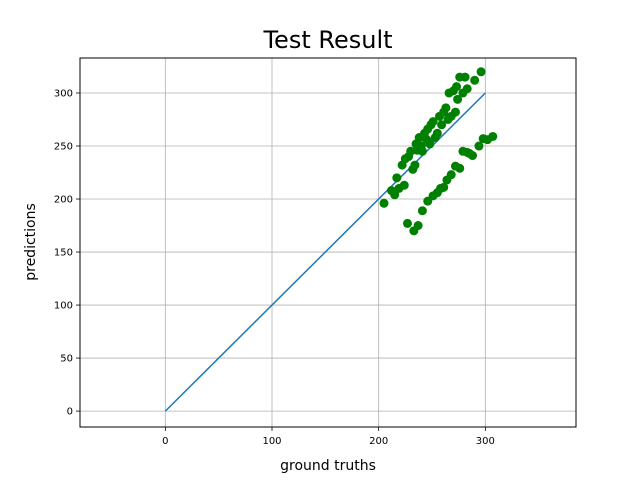 This screenshot has width=640, height=480. I want to click on y-tick-label: 250, so click(63, 147).